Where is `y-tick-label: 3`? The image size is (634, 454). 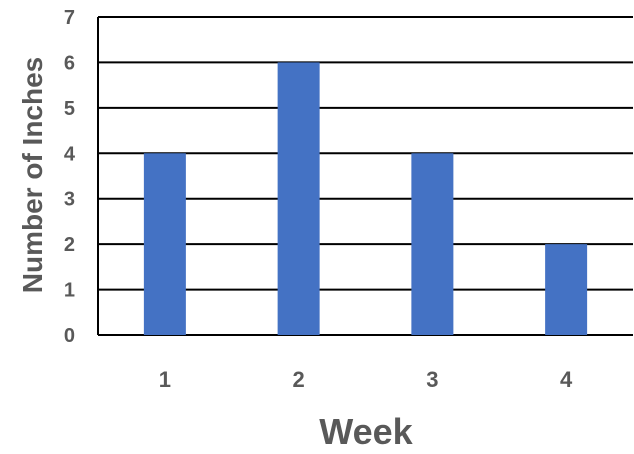
y-tick-label: 3 is located at coordinates (69, 200).